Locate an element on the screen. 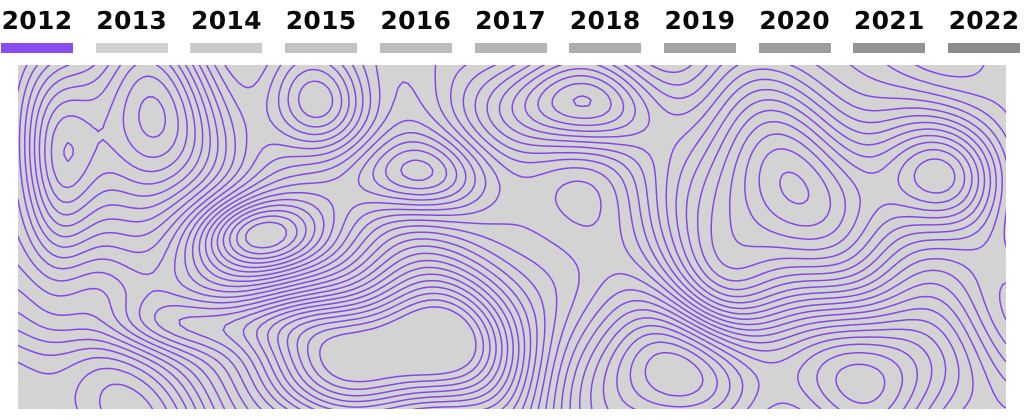  year-label: 2020 is located at coordinates (794, 20).